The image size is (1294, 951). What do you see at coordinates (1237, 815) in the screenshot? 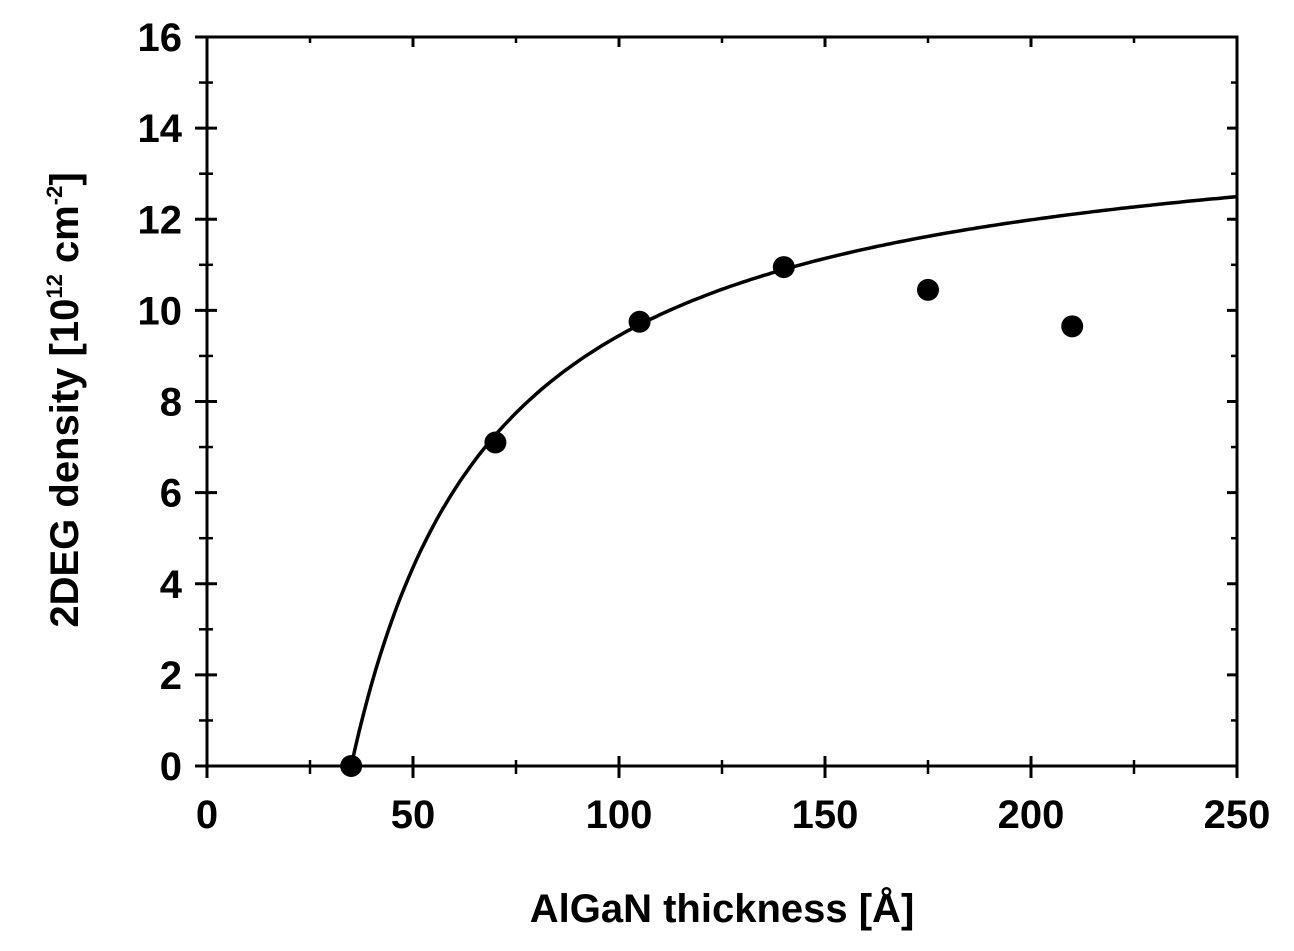
I see `x-tick-label: 250` at bounding box center [1237, 815].